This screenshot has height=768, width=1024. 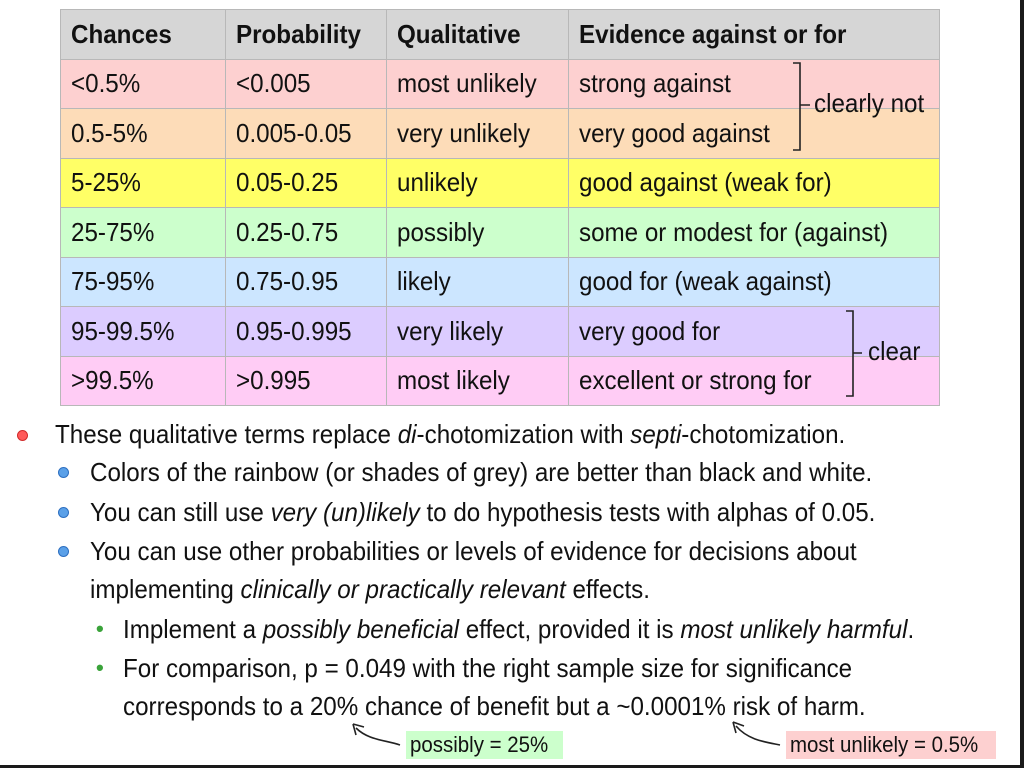 What do you see at coordinates (306, 83) in the screenshot?
I see `cell-probability: <0.005` at bounding box center [306, 83].